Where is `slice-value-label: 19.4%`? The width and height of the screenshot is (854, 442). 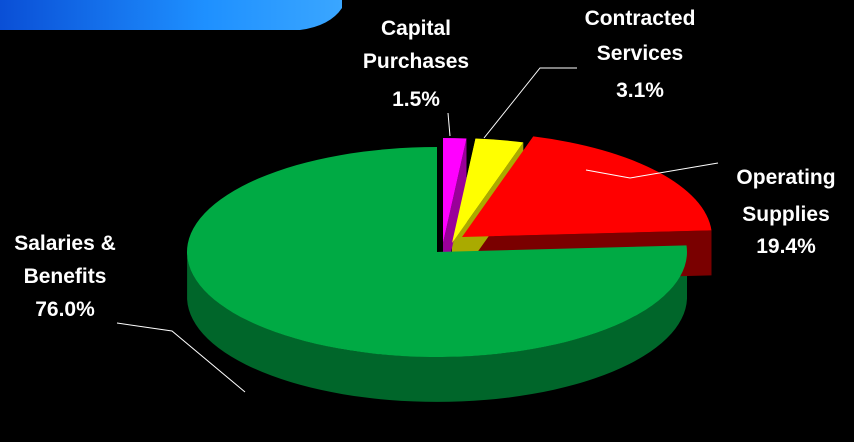 slice-value-label: 19.4% is located at coordinates (786, 246).